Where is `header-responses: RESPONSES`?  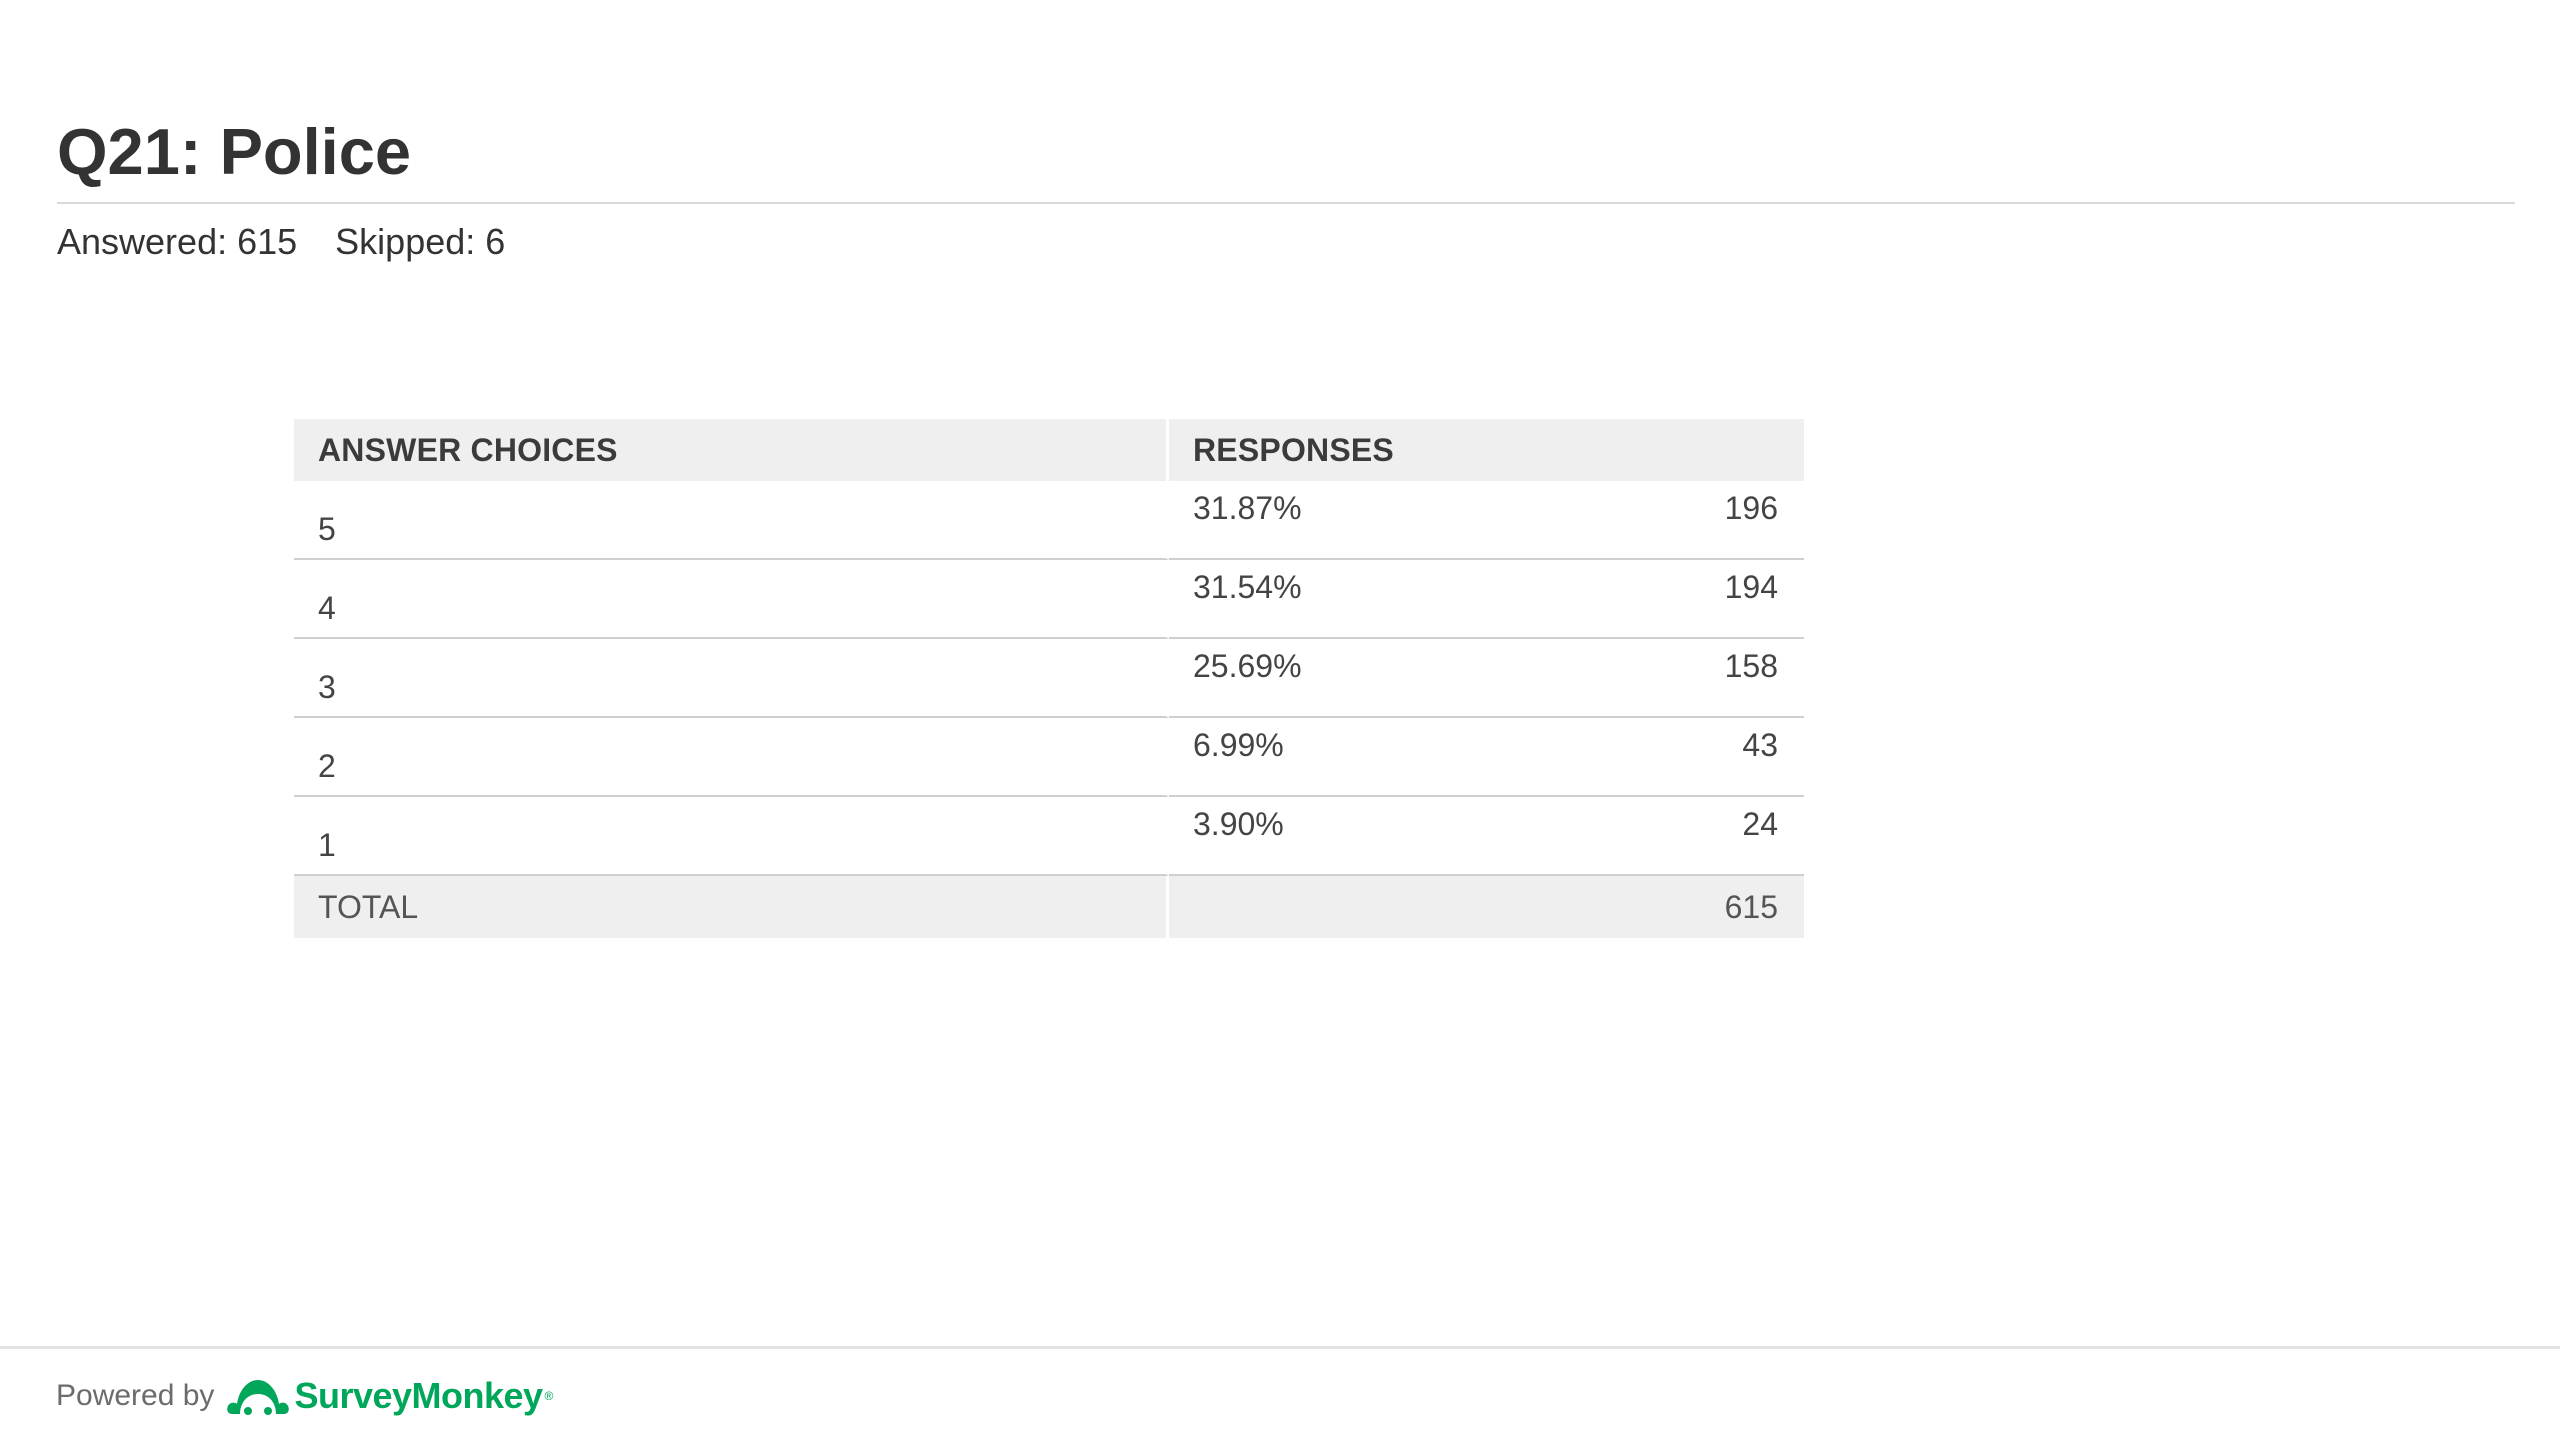 header-responses: RESPONSES is located at coordinates (1486, 450).